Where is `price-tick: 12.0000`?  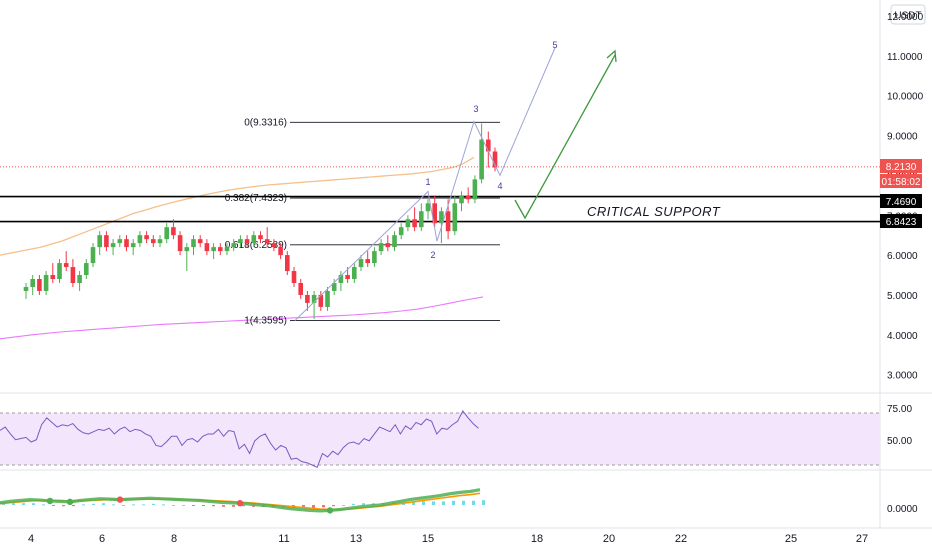
price-tick: 12.0000 is located at coordinates (905, 17).